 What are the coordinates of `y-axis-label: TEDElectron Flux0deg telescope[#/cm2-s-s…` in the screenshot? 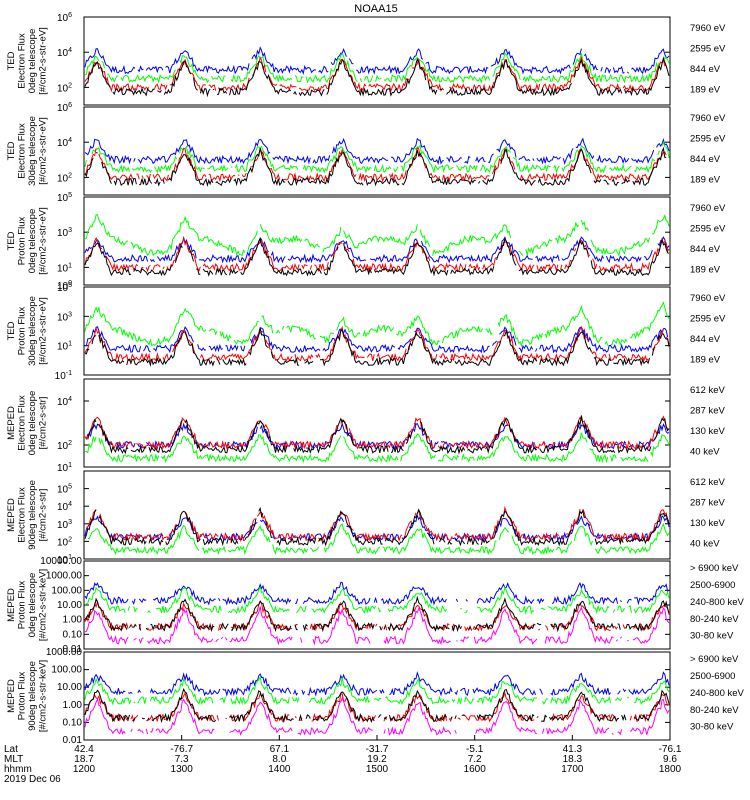 It's located at (27, 61).